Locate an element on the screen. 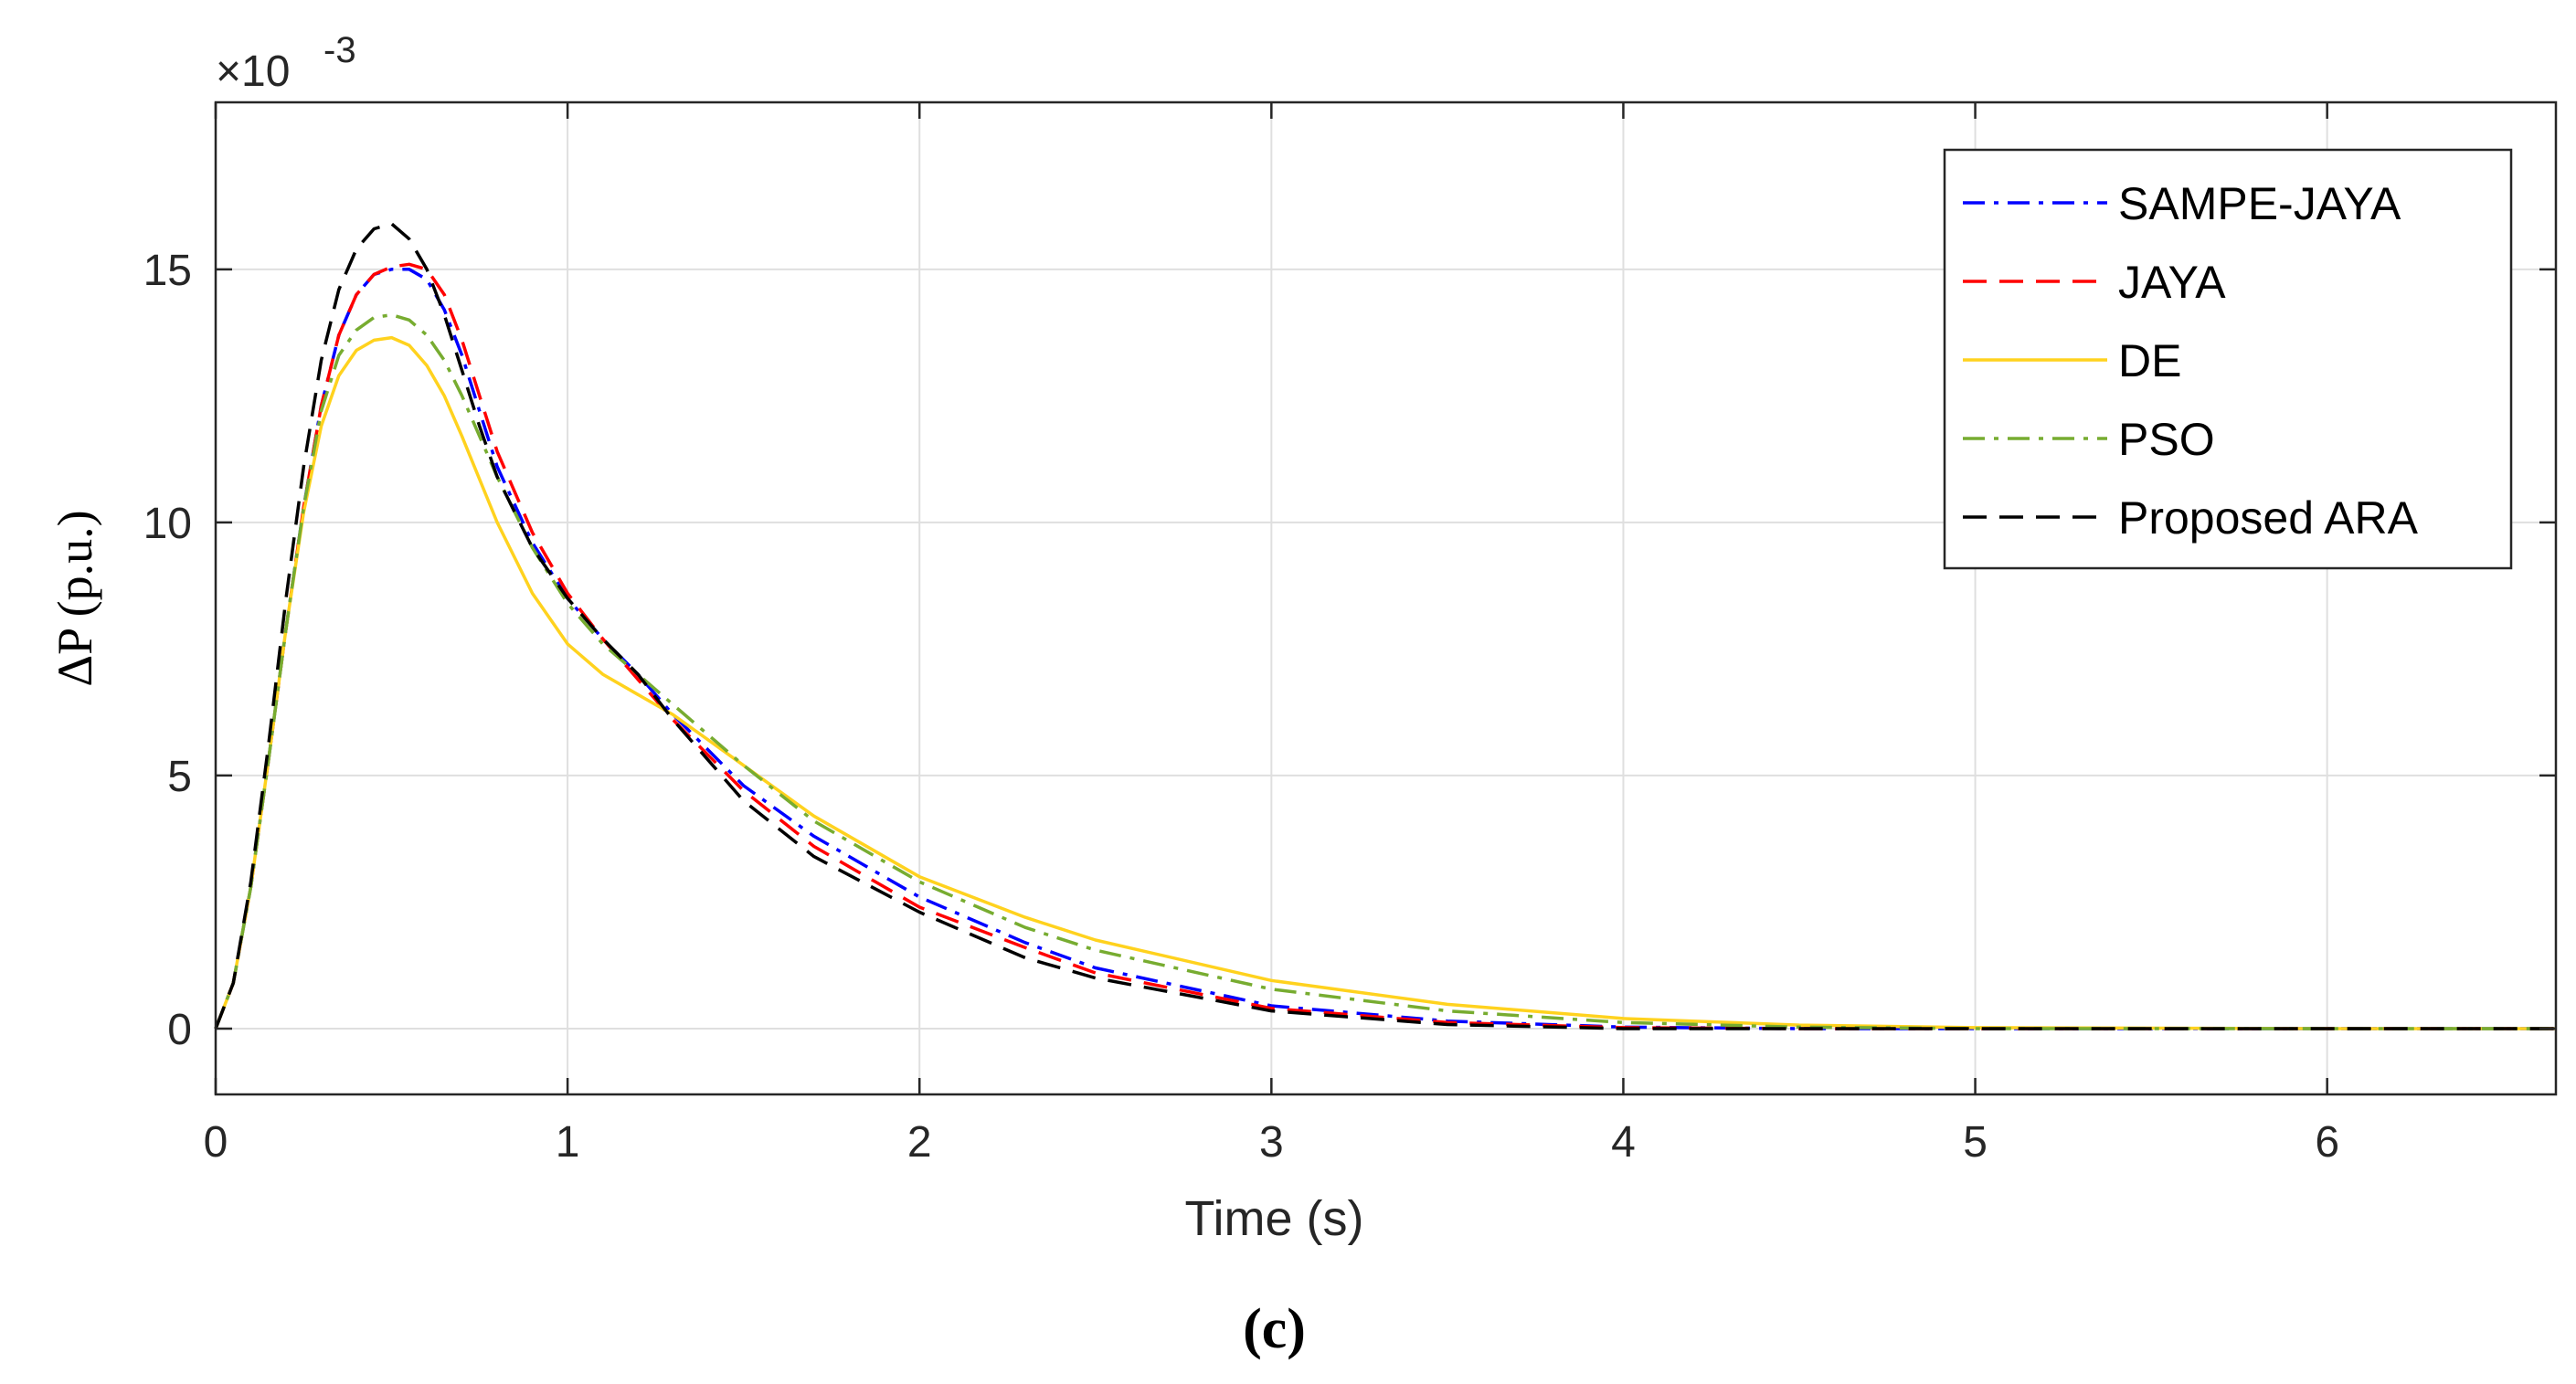  x-tick-label: 2 is located at coordinates (919, 1142).